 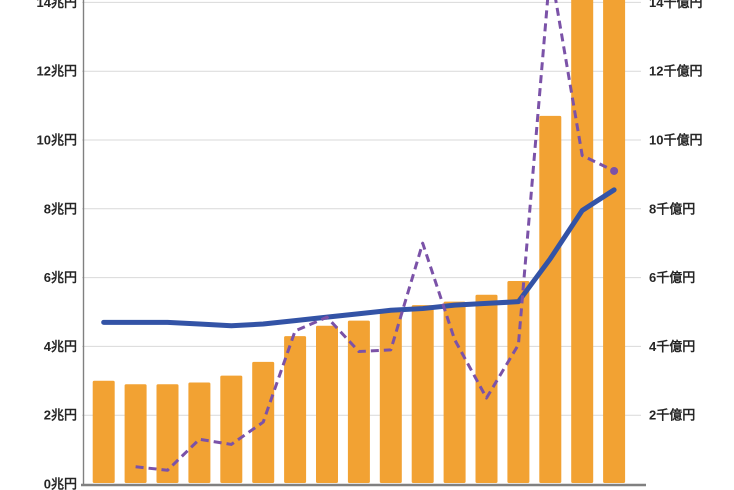 I want to click on left-axis-tick-label: 2兆円, so click(x=60, y=415).